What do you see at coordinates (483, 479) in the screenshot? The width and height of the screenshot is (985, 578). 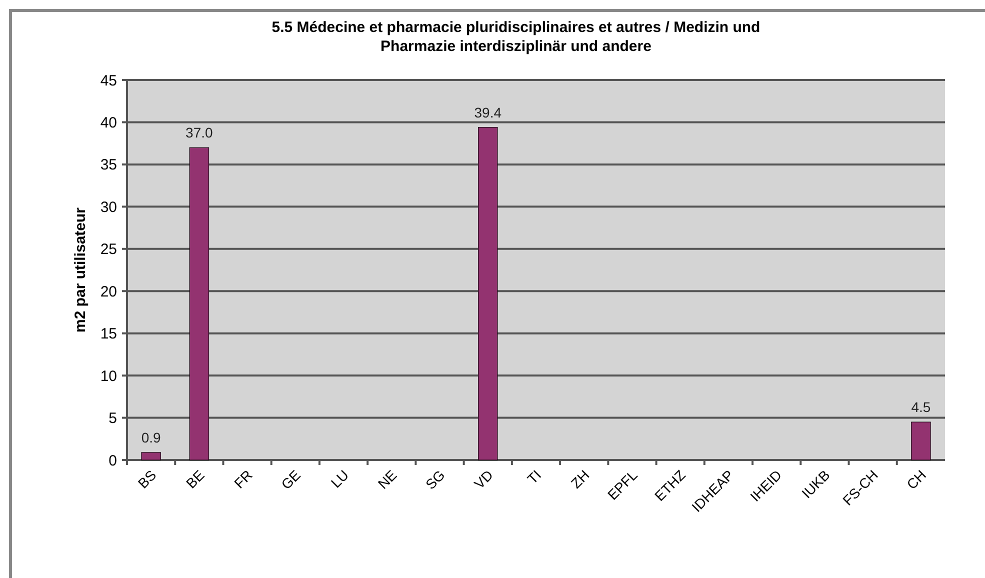 I see `x-tick-label: VD` at bounding box center [483, 479].